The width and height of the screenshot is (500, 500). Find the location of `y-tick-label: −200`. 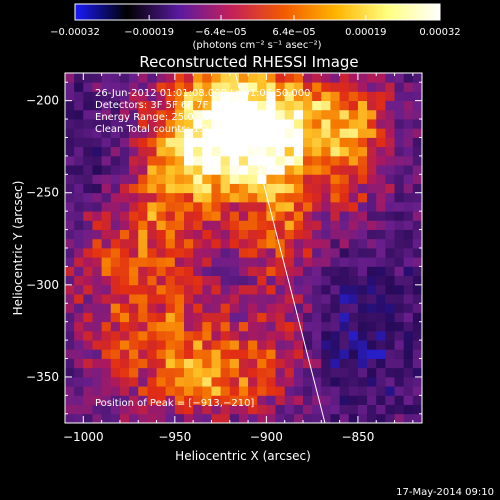

y-tick-label: −200 is located at coordinates (42, 101).